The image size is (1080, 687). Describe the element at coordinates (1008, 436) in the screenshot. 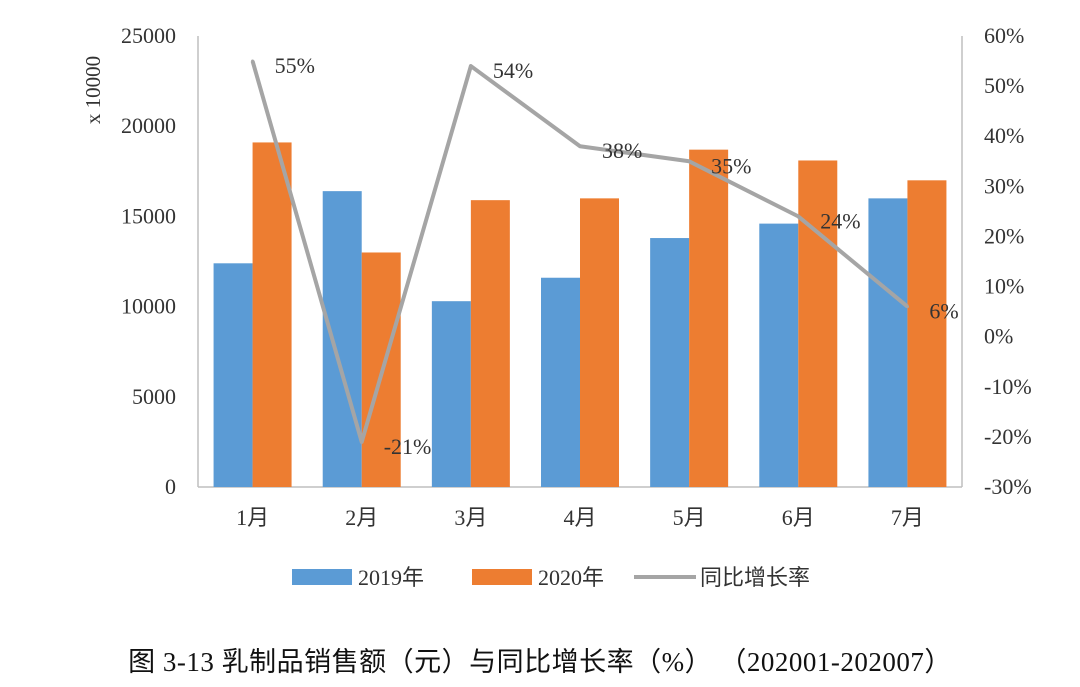

I see `right-axis-tick-label: -20%` at that location.